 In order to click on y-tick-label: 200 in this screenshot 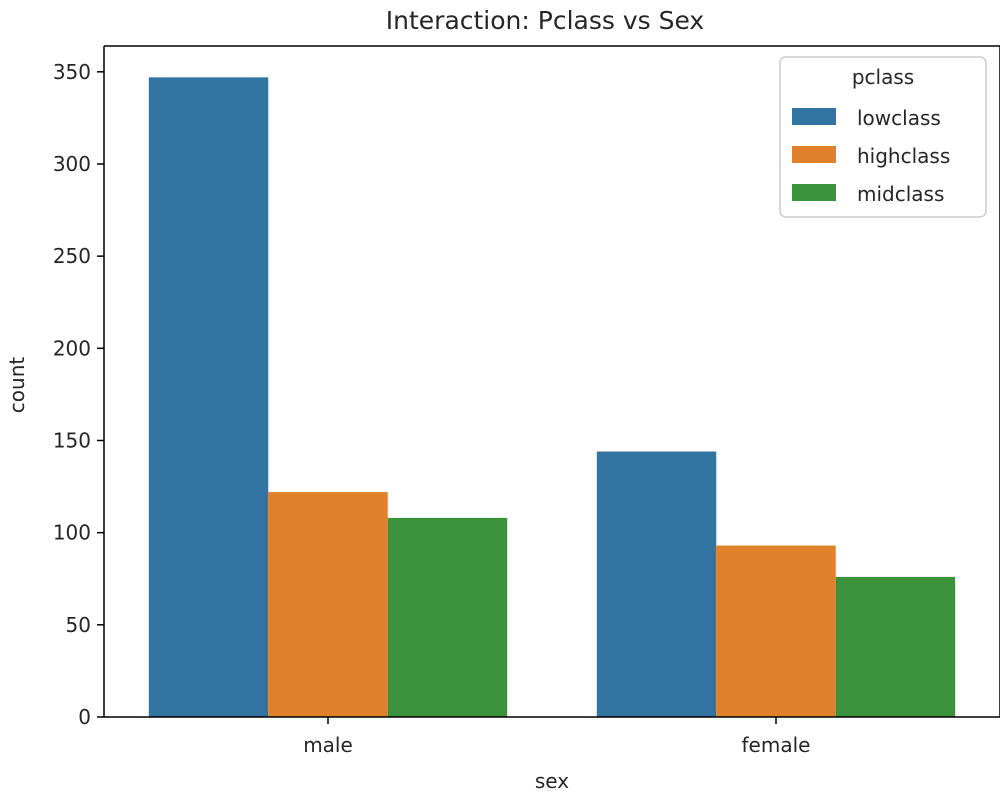, I will do `click(72, 348)`.